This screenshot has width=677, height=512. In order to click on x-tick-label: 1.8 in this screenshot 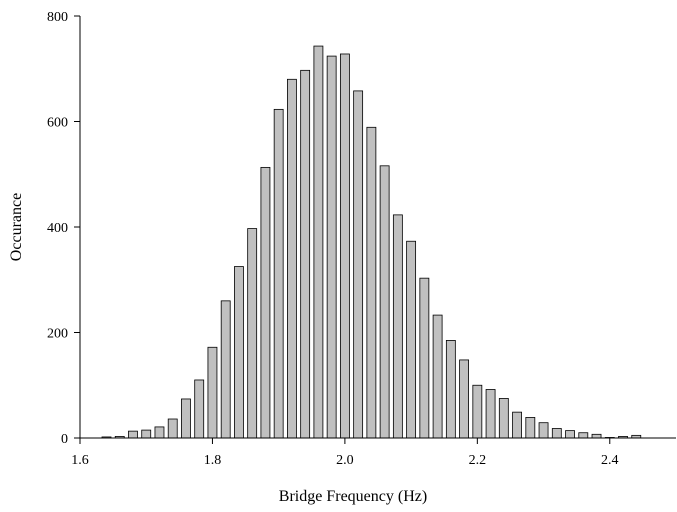, I will do `click(213, 460)`.